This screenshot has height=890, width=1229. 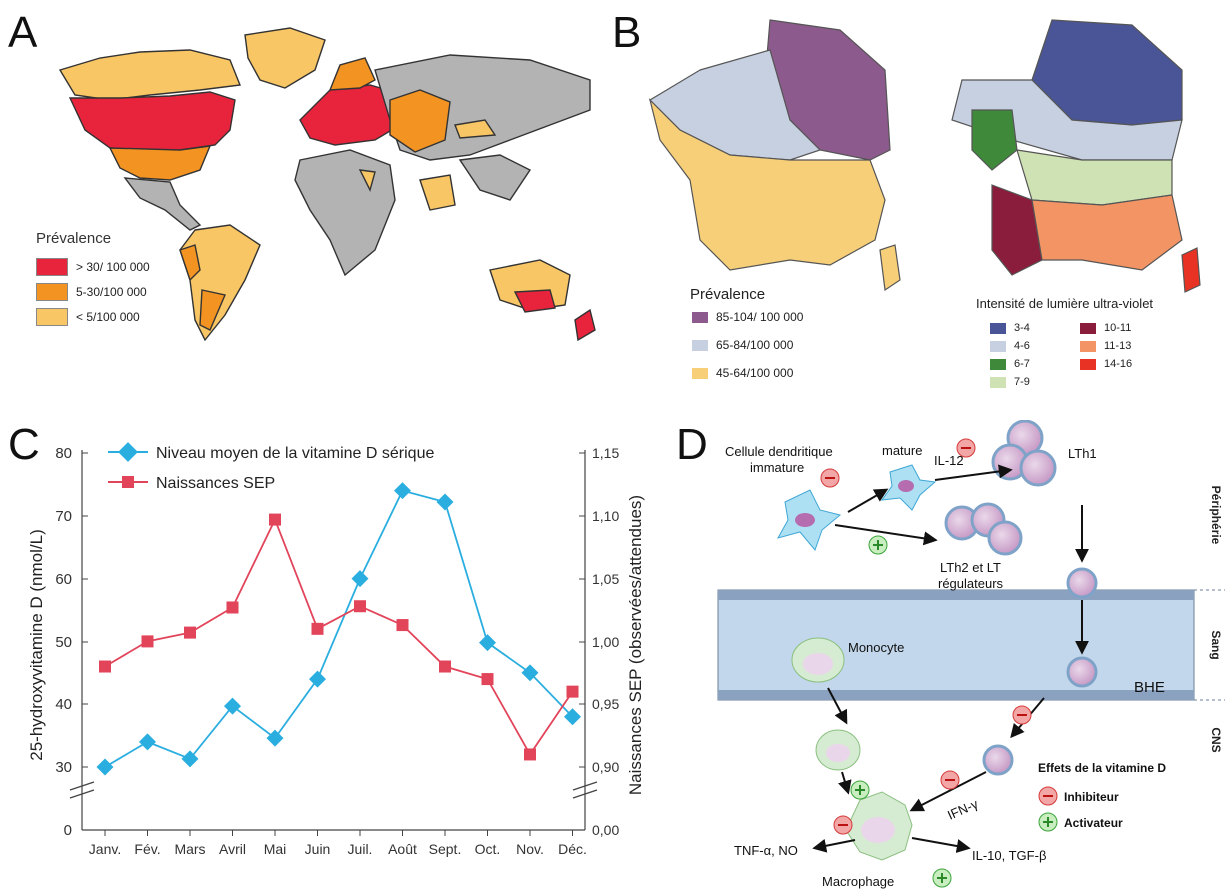 I want to click on right-axis-title: Naissances SEP (observées/attendues), so click(x=635, y=645).